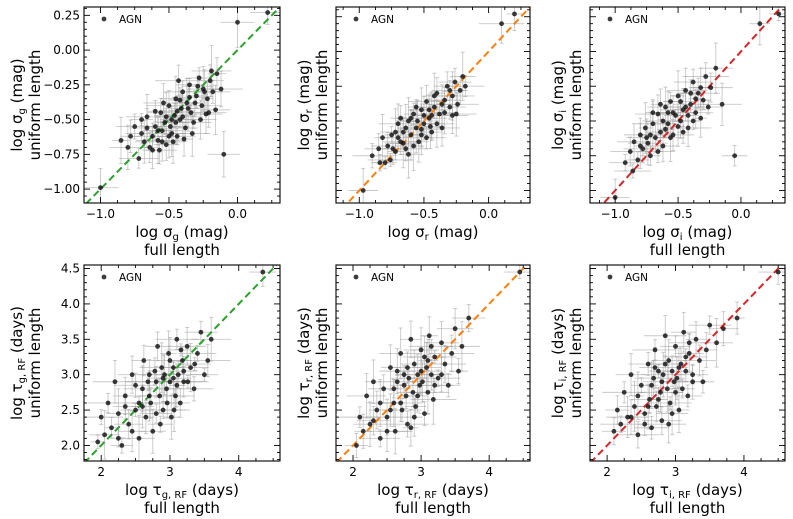 The height and width of the screenshot is (519, 793). What do you see at coordinates (421, 472) in the screenshot?
I see `x-tick-label: 3` at bounding box center [421, 472].